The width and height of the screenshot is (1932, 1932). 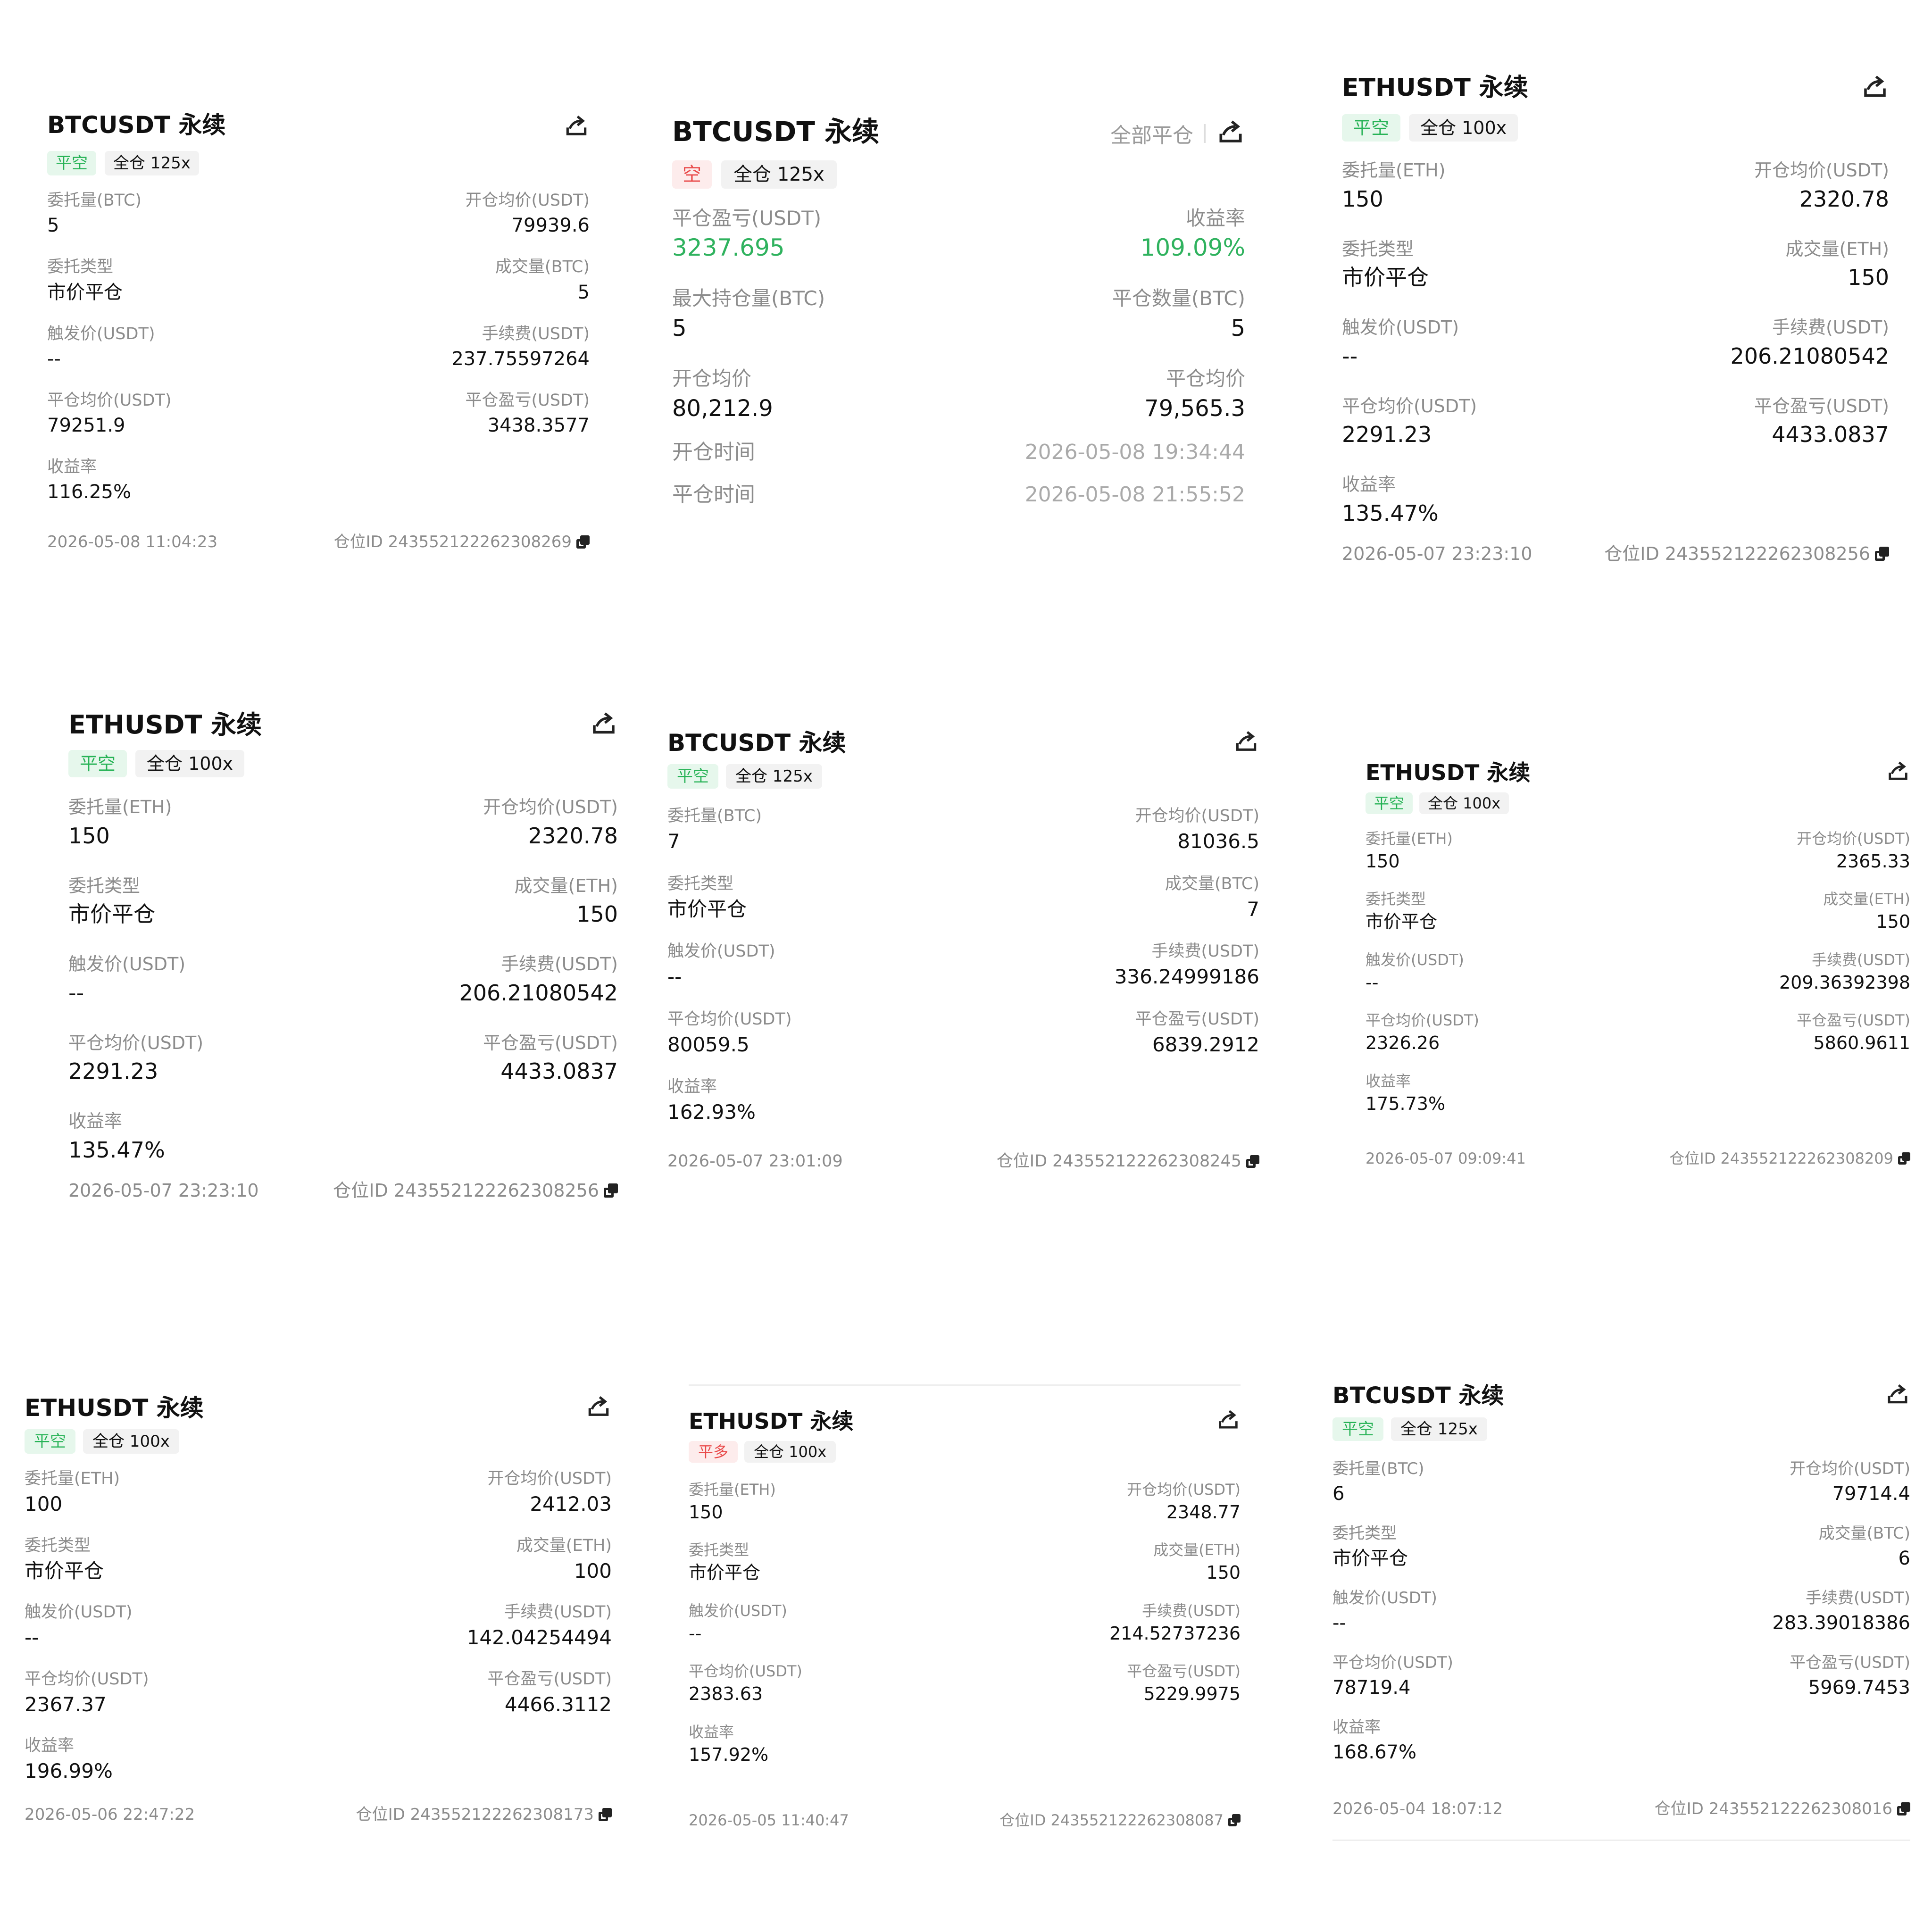 I want to click on field-cell: 平仓均价(USDT) 2383.63, so click(x=746, y=1684).